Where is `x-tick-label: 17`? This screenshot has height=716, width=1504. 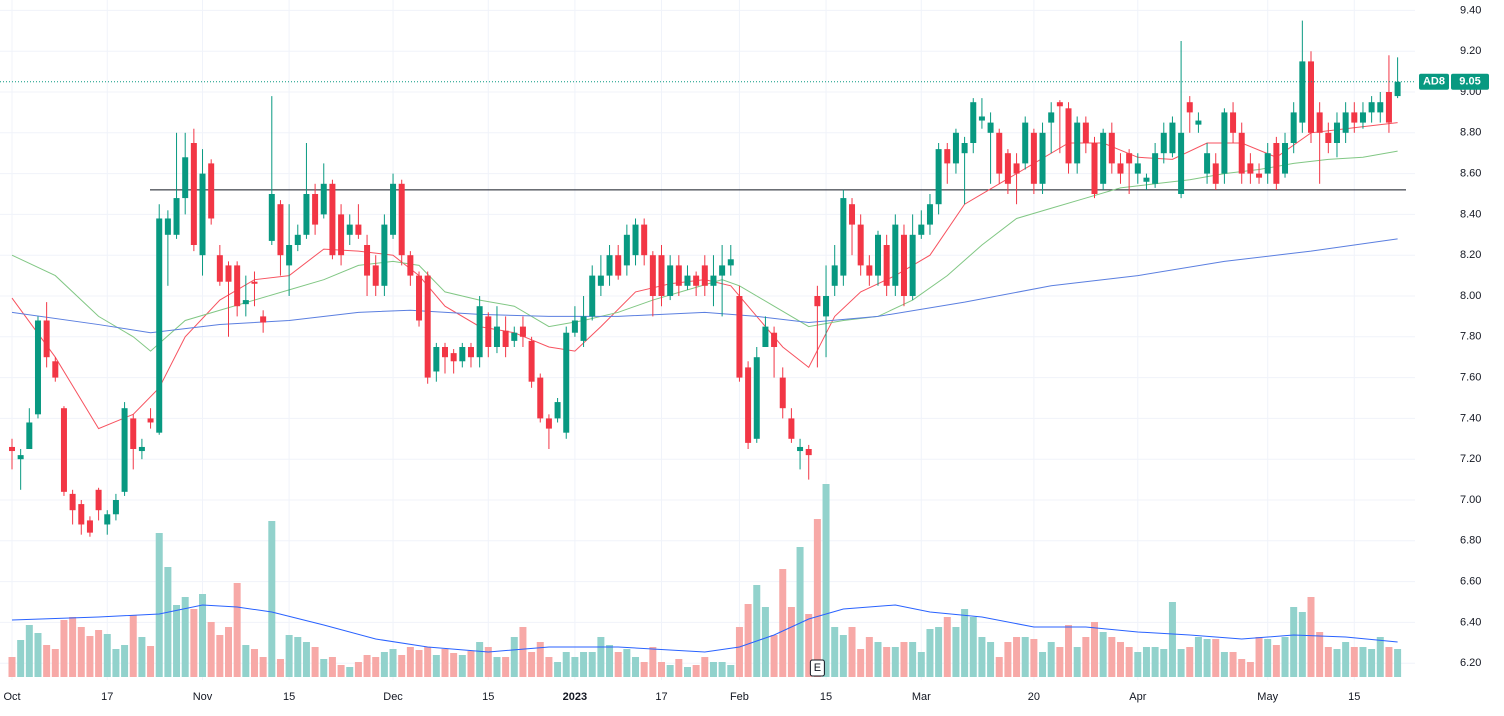 x-tick-label: 17 is located at coordinates (107, 697).